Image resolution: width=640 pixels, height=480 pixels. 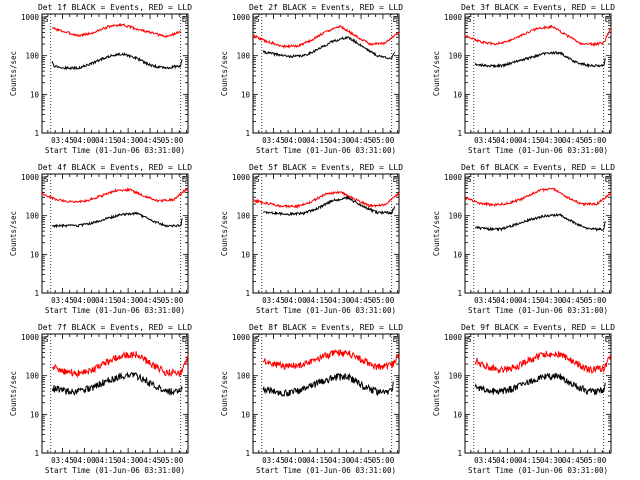 I want to click on panel-title: Det 7f BLACK = Events, RED = LLD, so click(x=115, y=327).